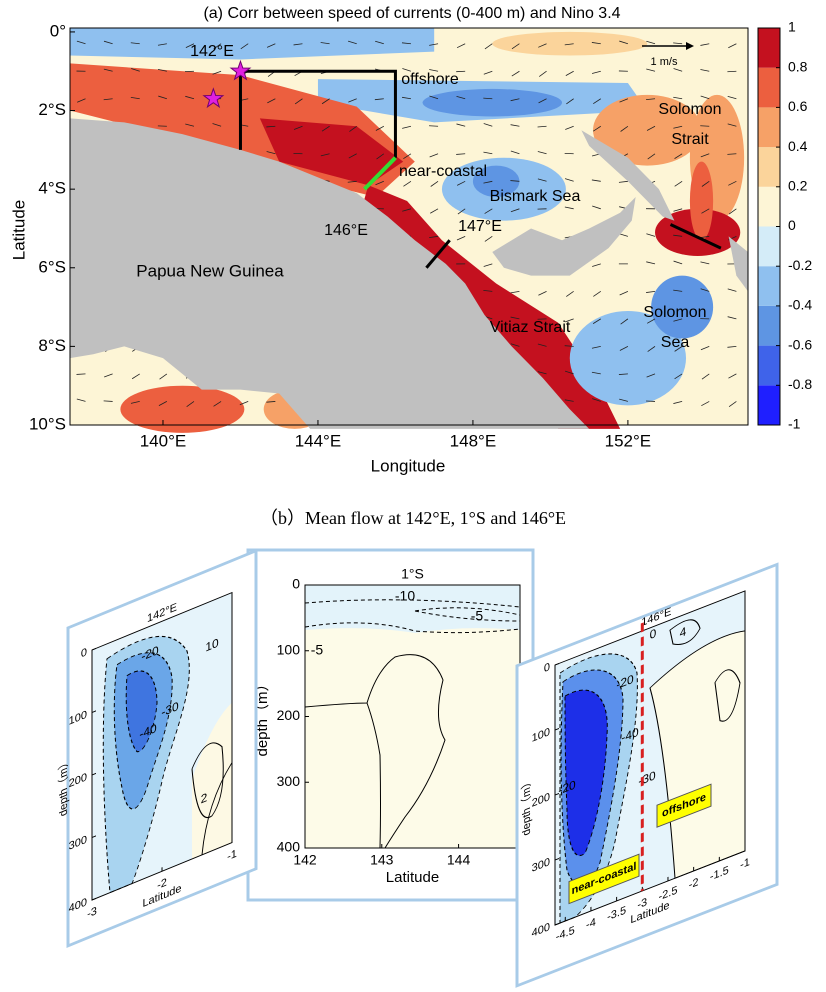 The width and height of the screenshot is (826, 992). Describe the element at coordinates (405, 596) in the screenshot. I see `contour-label: -10` at that location.